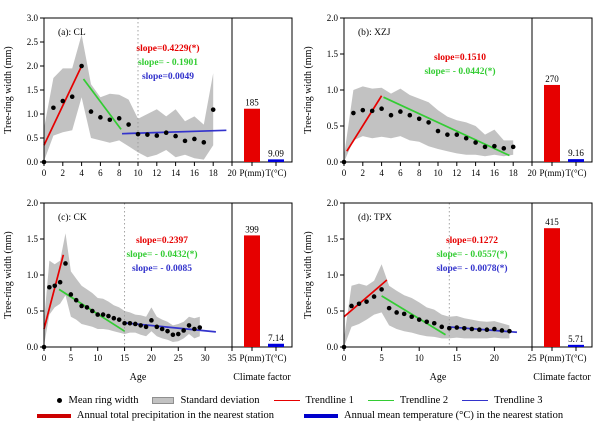  What do you see at coordinates (206, 358) in the screenshot?
I see `x-tick-label: 30` at bounding box center [206, 358].